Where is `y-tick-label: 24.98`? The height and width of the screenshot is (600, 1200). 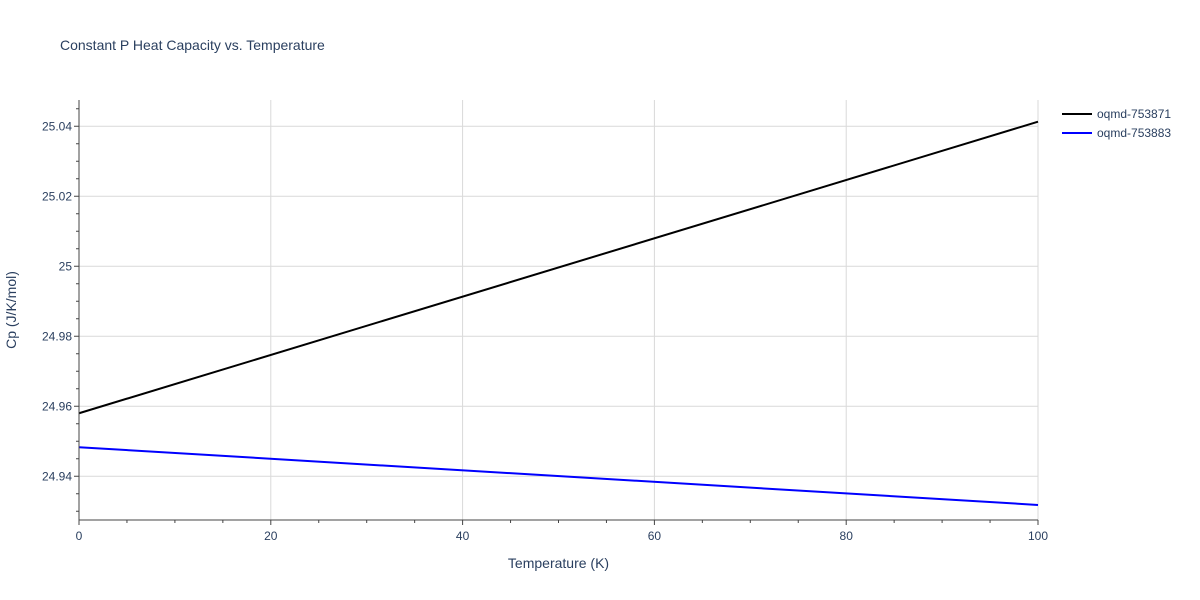 y-tick-label: 24.98 is located at coordinates (57, 336).